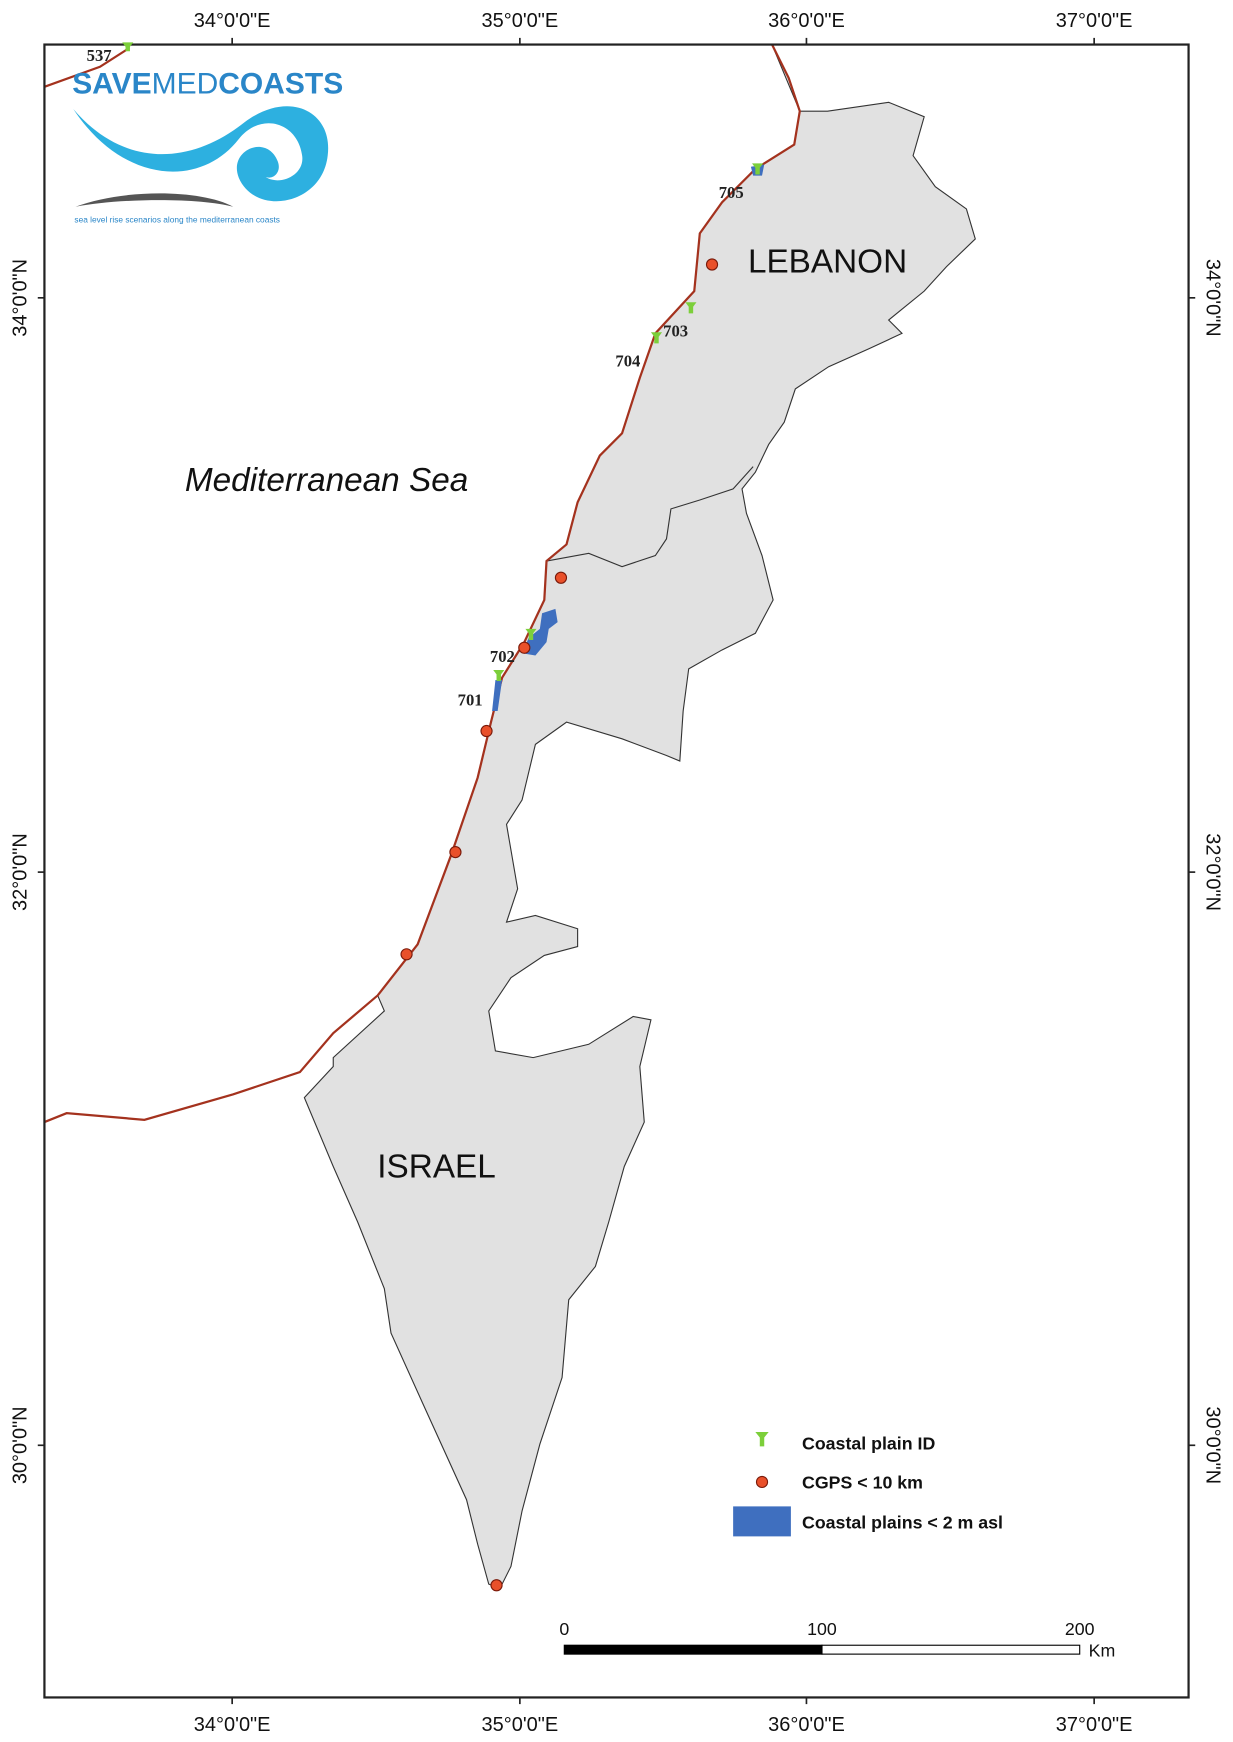 This screenshot has width=1233, height=1742. I want to click on legend-label: Coastal plains < 2 m asl, so click(902, 1523).